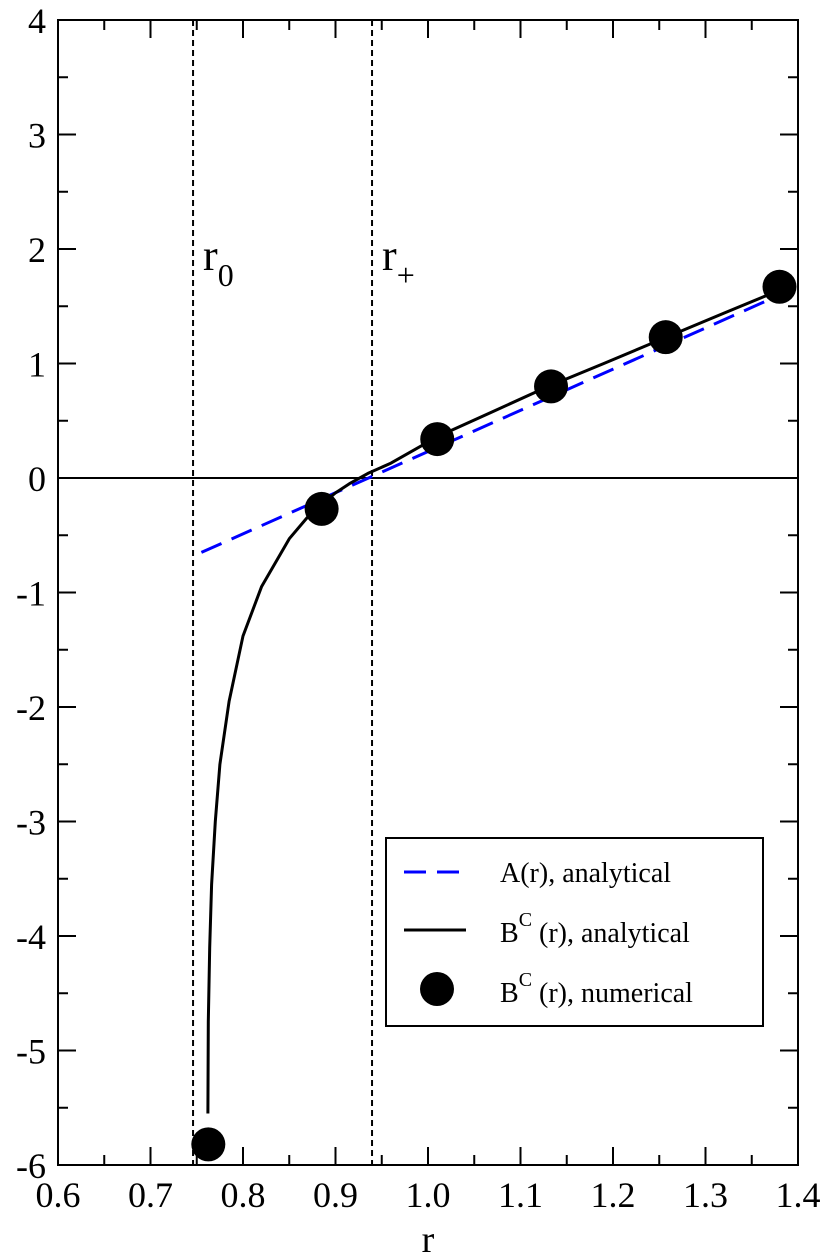  Describe the element at coordinates (596, 989) in the screenshot. I see `legend-label-b-numerical: BC (r), numerical` at that location.